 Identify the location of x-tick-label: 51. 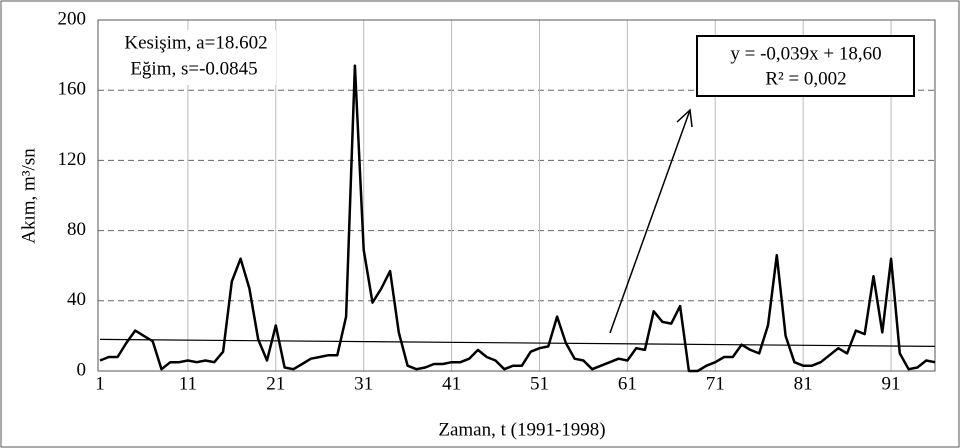
(539, 383).